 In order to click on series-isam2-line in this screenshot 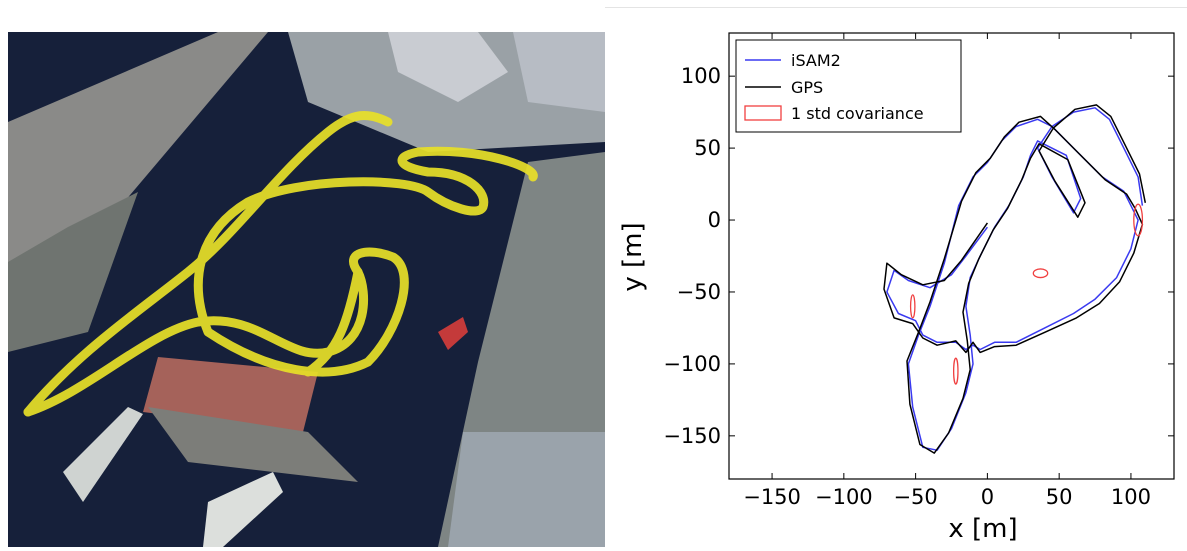, I will do `click(1015, 279)`.